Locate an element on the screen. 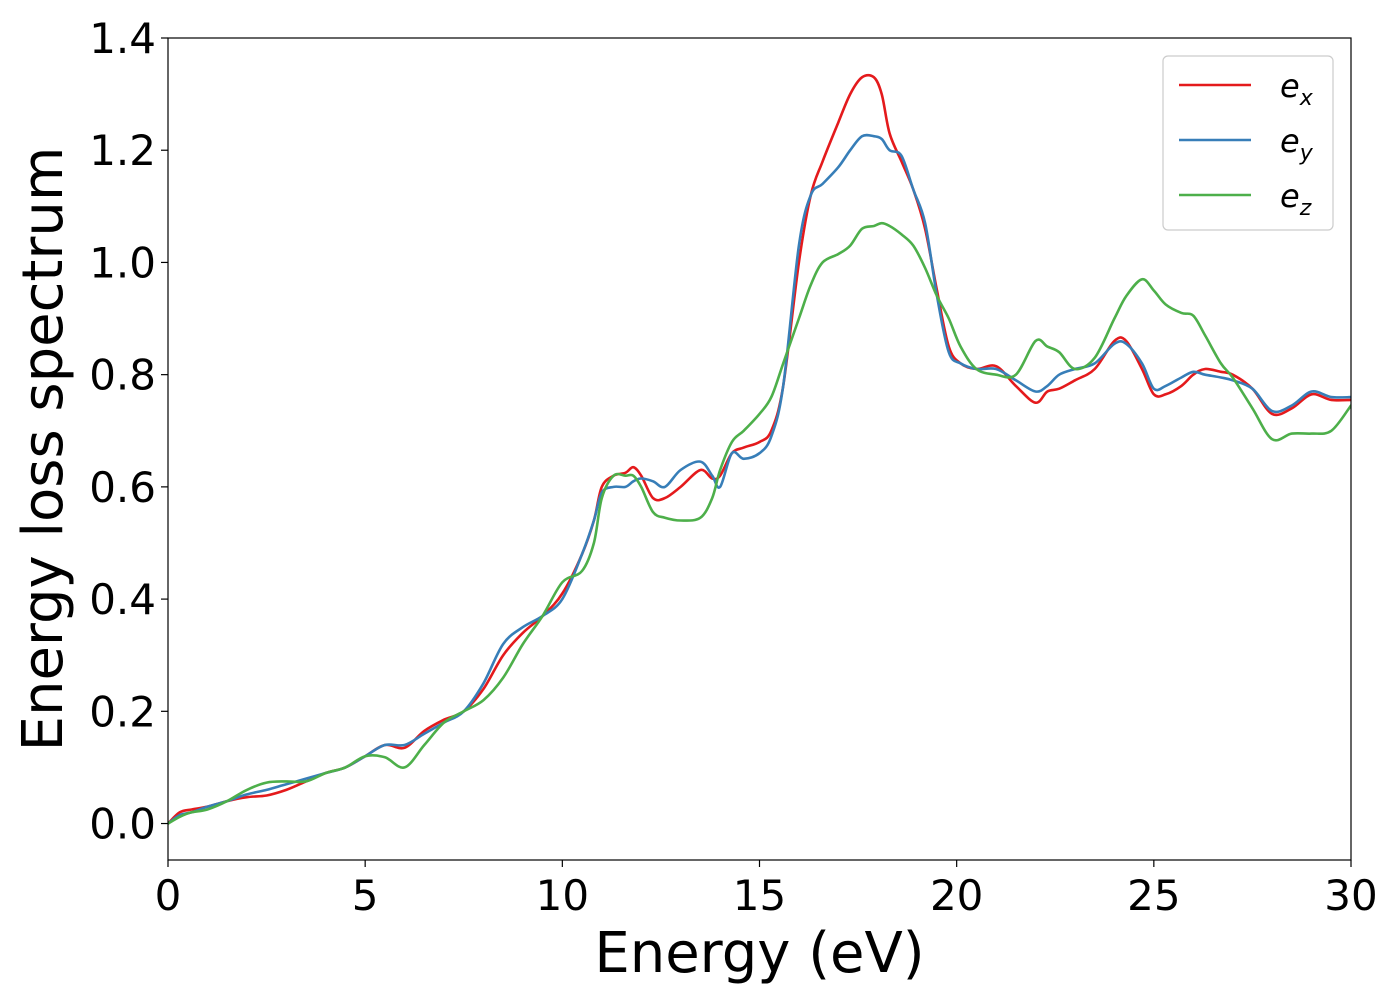 The image size is (1400, 1000). y-tick-label: 0.2 is located at coordinates (122, 711).